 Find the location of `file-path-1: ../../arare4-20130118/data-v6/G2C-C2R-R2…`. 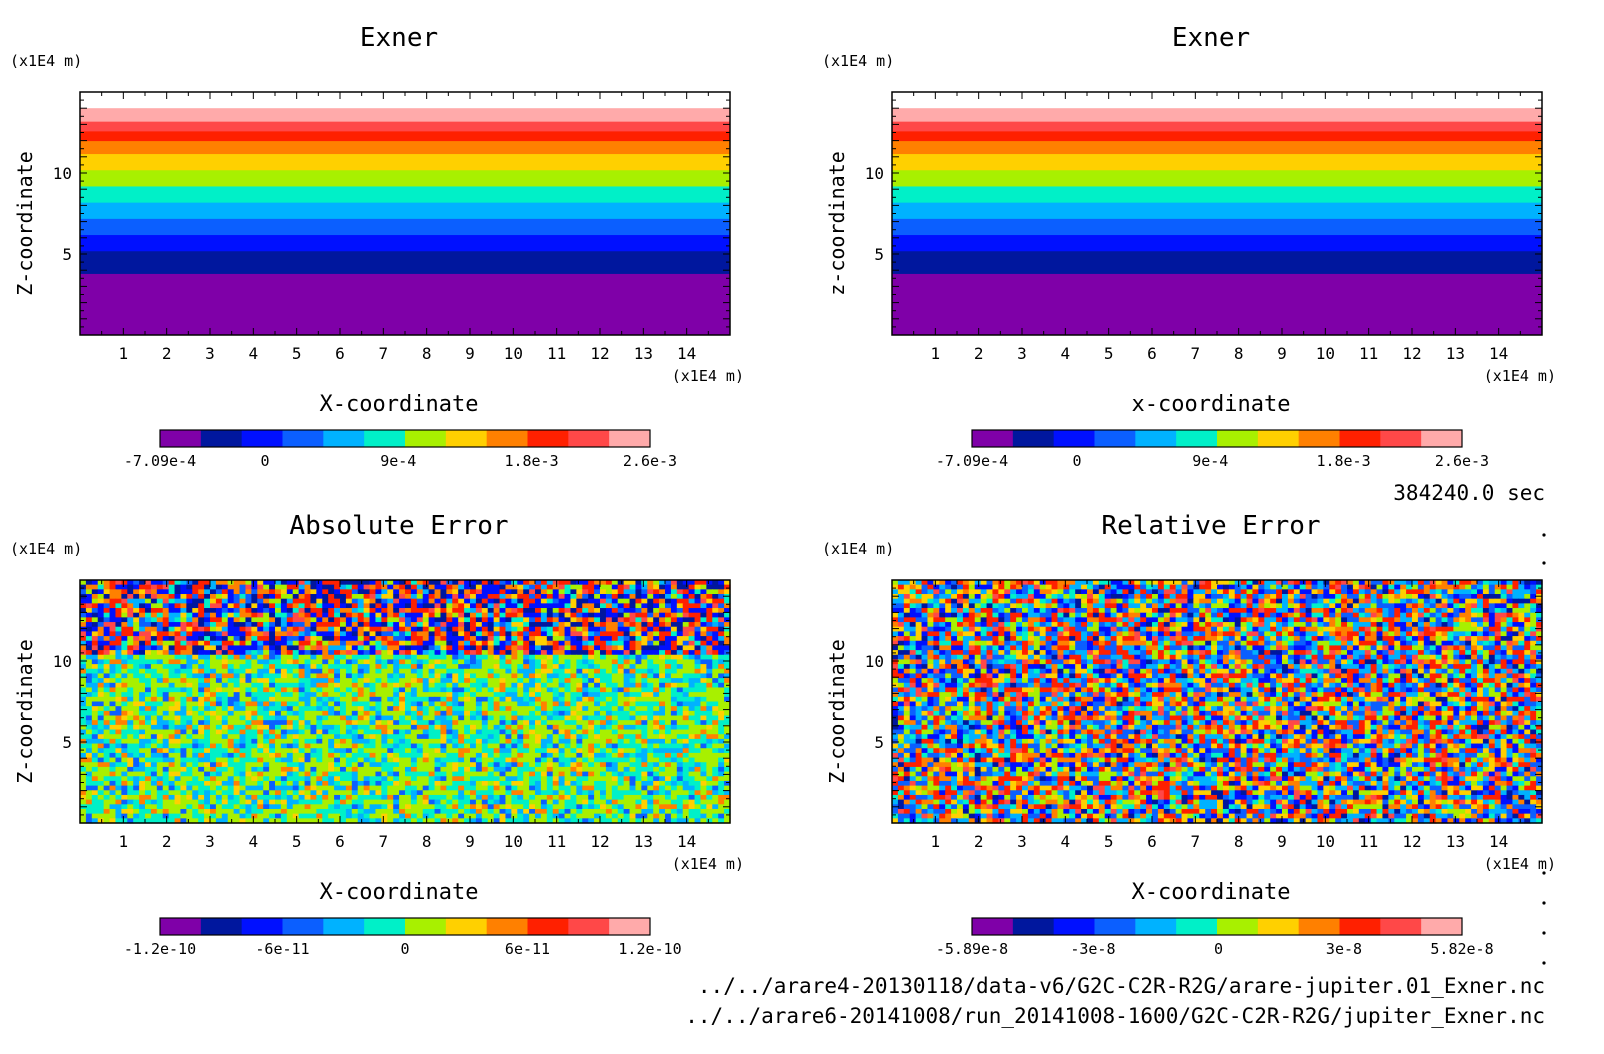

file-path-1: ../../arare4-20130118/data-v6/G2C-C2R-R2… is located at coordinates (1121, 986).